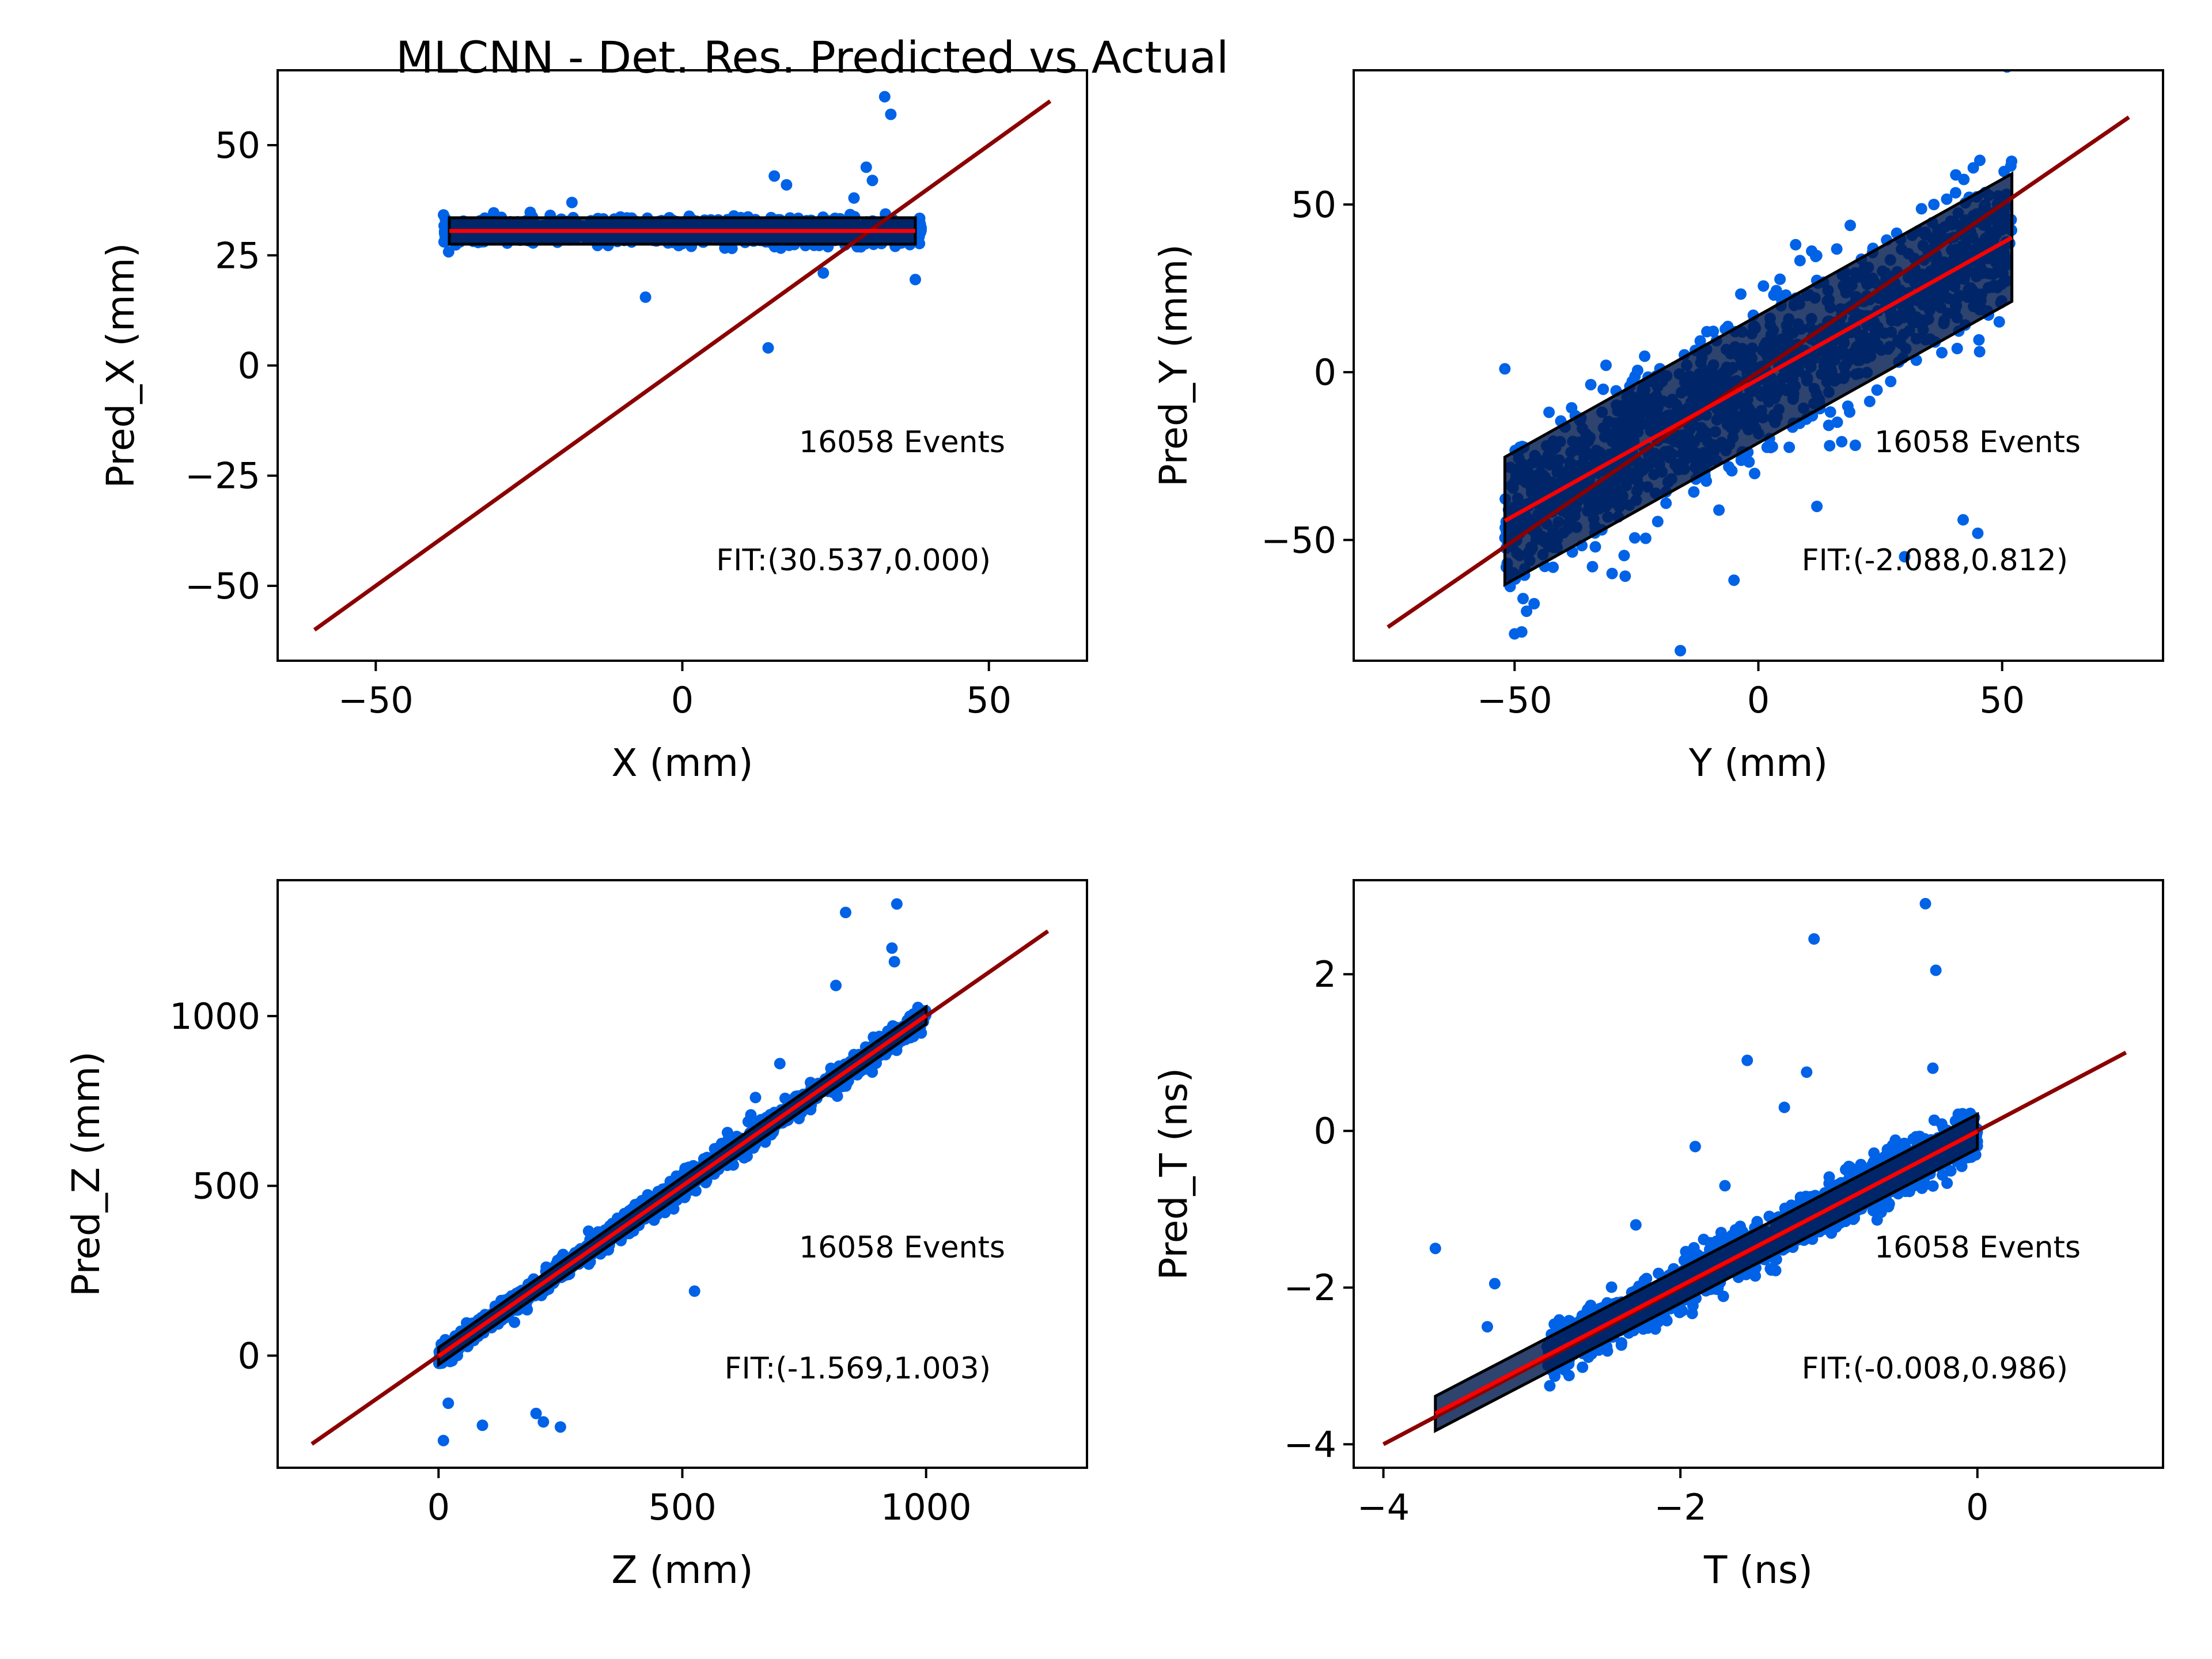 This screenshot has height=1659, width=2212. What do you see at coordinates (682, 763) in the screenshot?
I see `x-axis-label-x: X (mm)` at bounding box center [682, 763].